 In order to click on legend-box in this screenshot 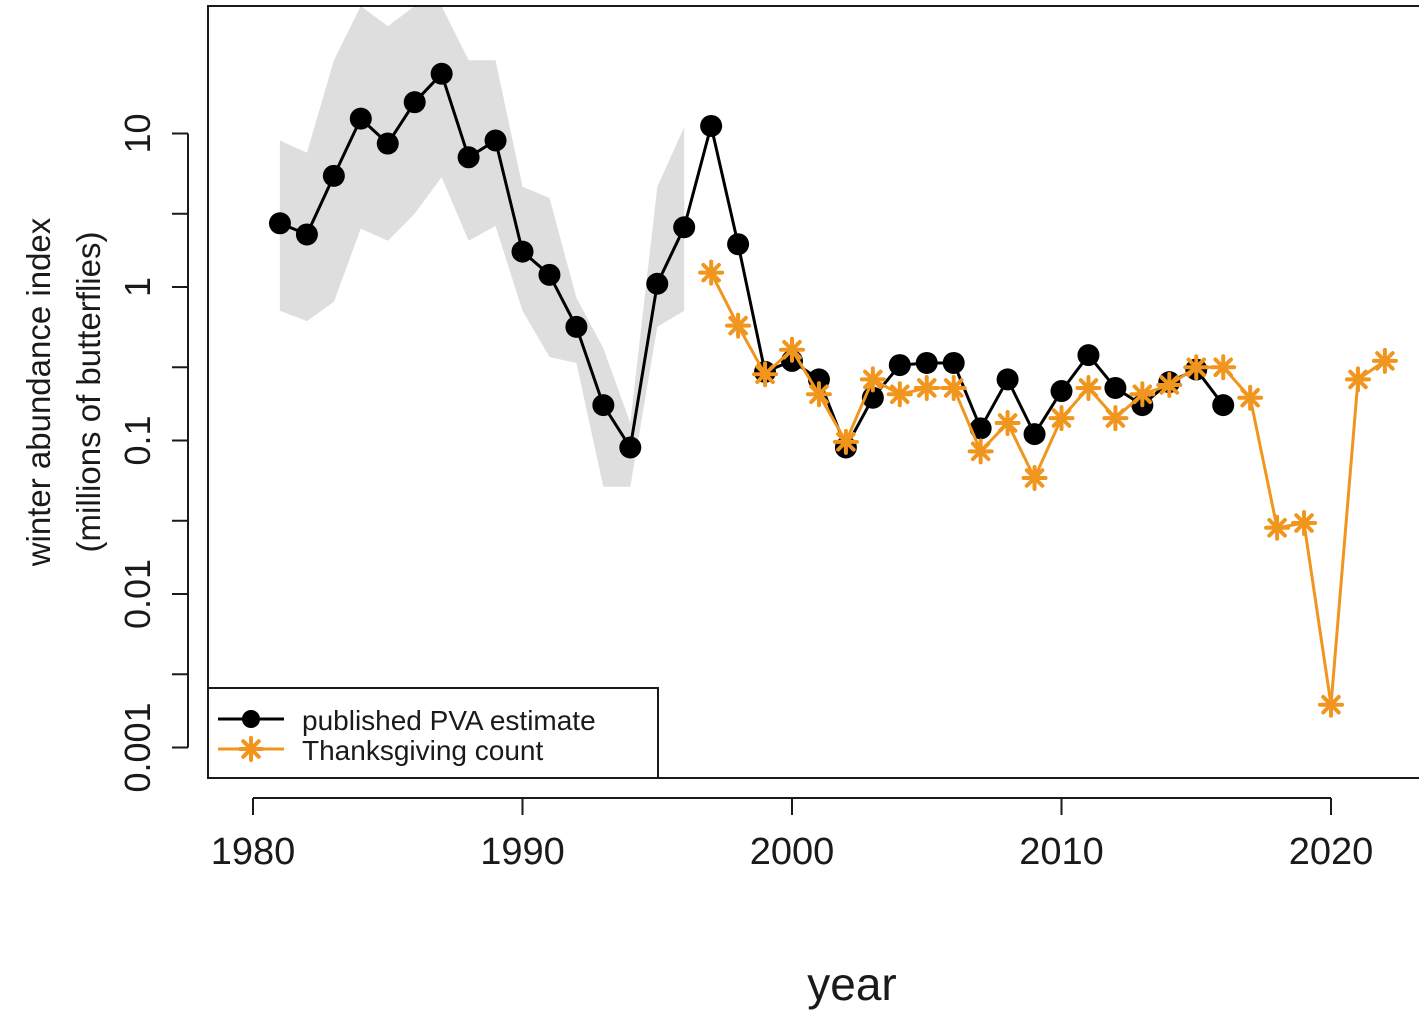, I will do `click(433, 733)`.